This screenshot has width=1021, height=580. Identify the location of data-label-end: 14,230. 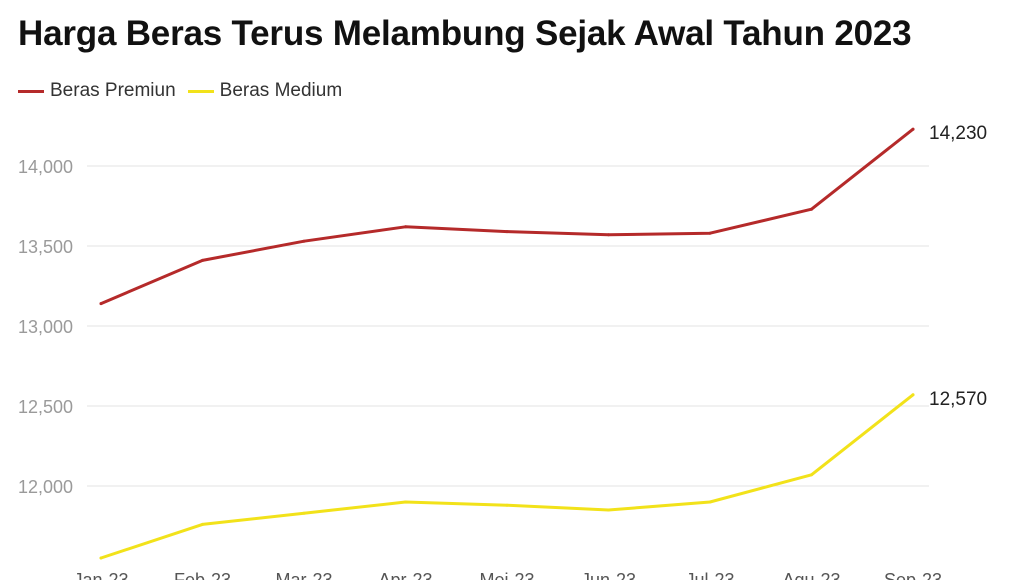
(958, 133).